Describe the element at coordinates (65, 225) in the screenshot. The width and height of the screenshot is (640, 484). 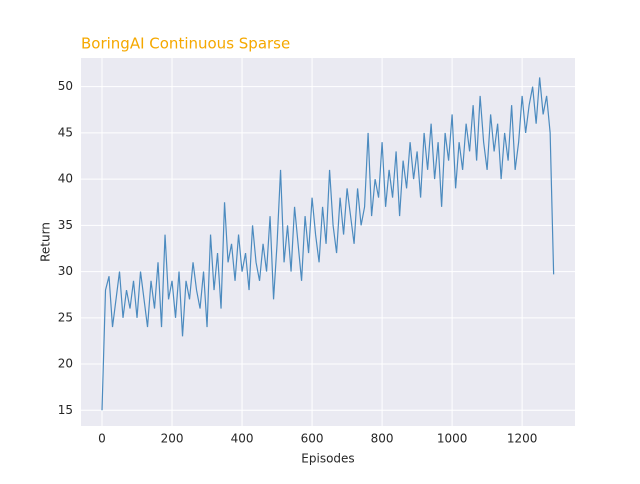
I see `y-tick-label: 35` at that location.